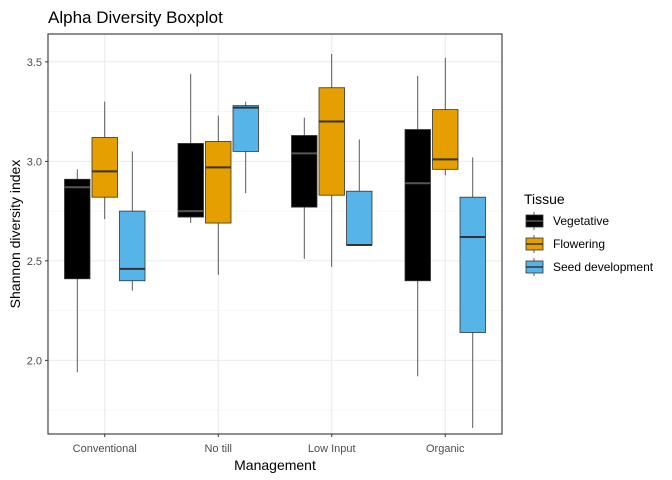 This screenshot has width=672, height=480. I want to click on box-organic-seed-development, so click(472, 293).